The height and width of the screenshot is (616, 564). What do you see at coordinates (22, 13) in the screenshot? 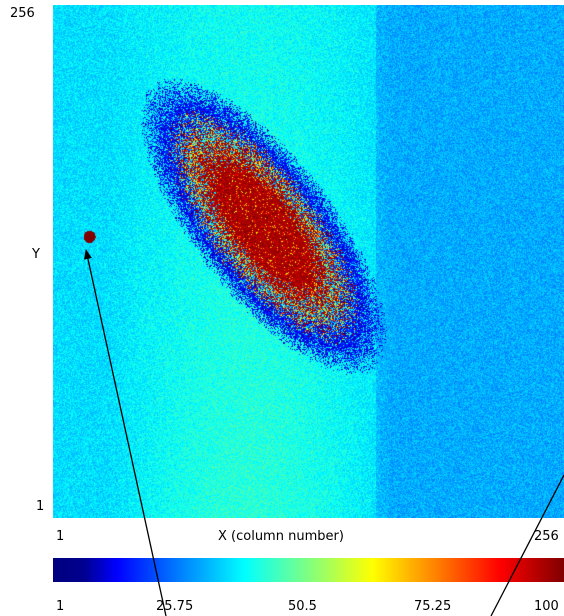
I see `y-tick-max: 256` at bounding box center [22, 13].